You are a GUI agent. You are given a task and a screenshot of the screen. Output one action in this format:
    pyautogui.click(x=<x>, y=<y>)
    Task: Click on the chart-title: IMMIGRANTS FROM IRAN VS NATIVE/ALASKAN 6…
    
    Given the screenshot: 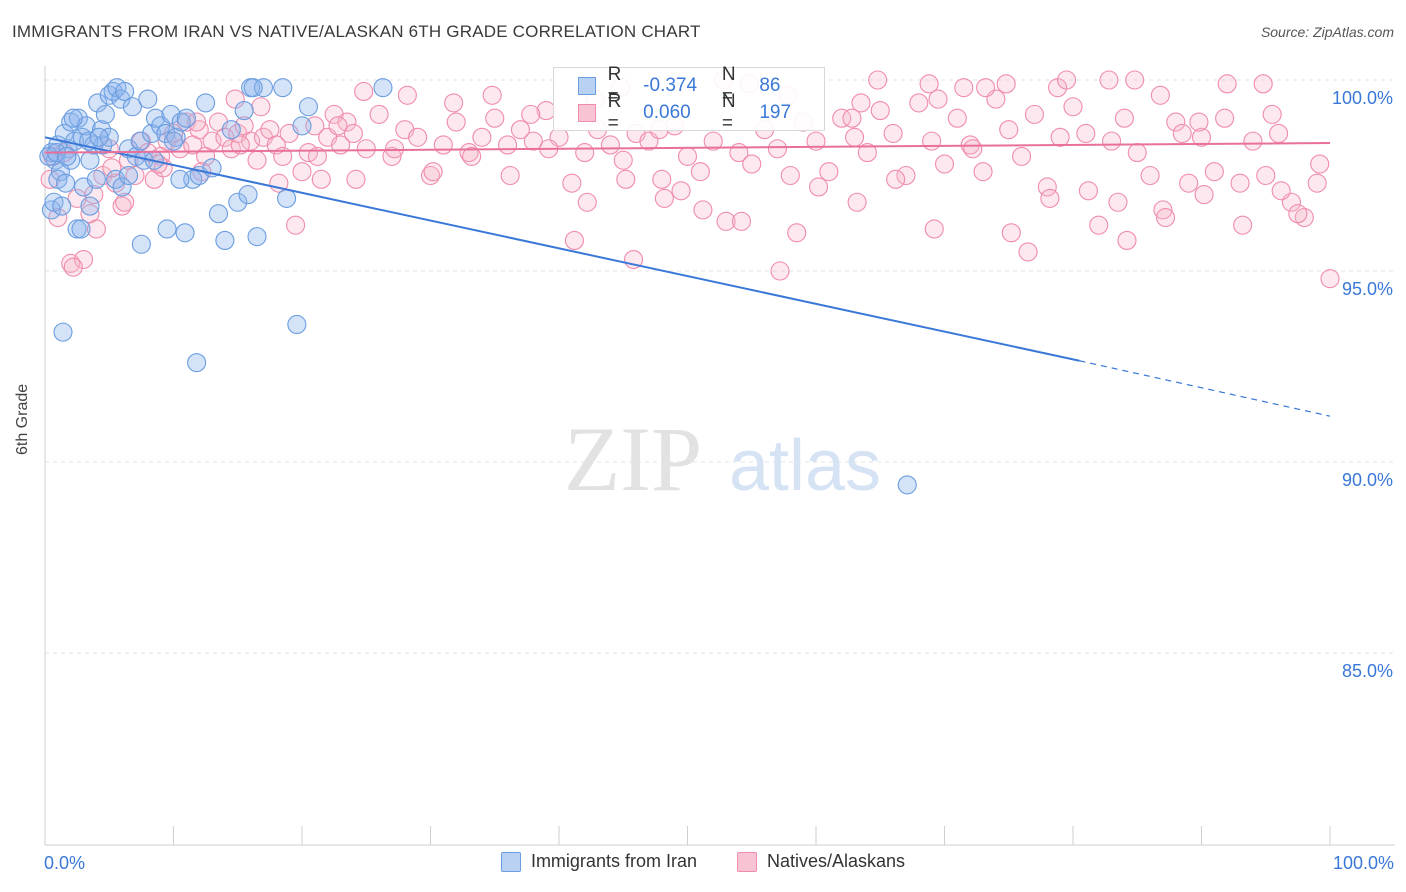 What is the action you would take?
    pyautogui.click(x=356, y=31)
    